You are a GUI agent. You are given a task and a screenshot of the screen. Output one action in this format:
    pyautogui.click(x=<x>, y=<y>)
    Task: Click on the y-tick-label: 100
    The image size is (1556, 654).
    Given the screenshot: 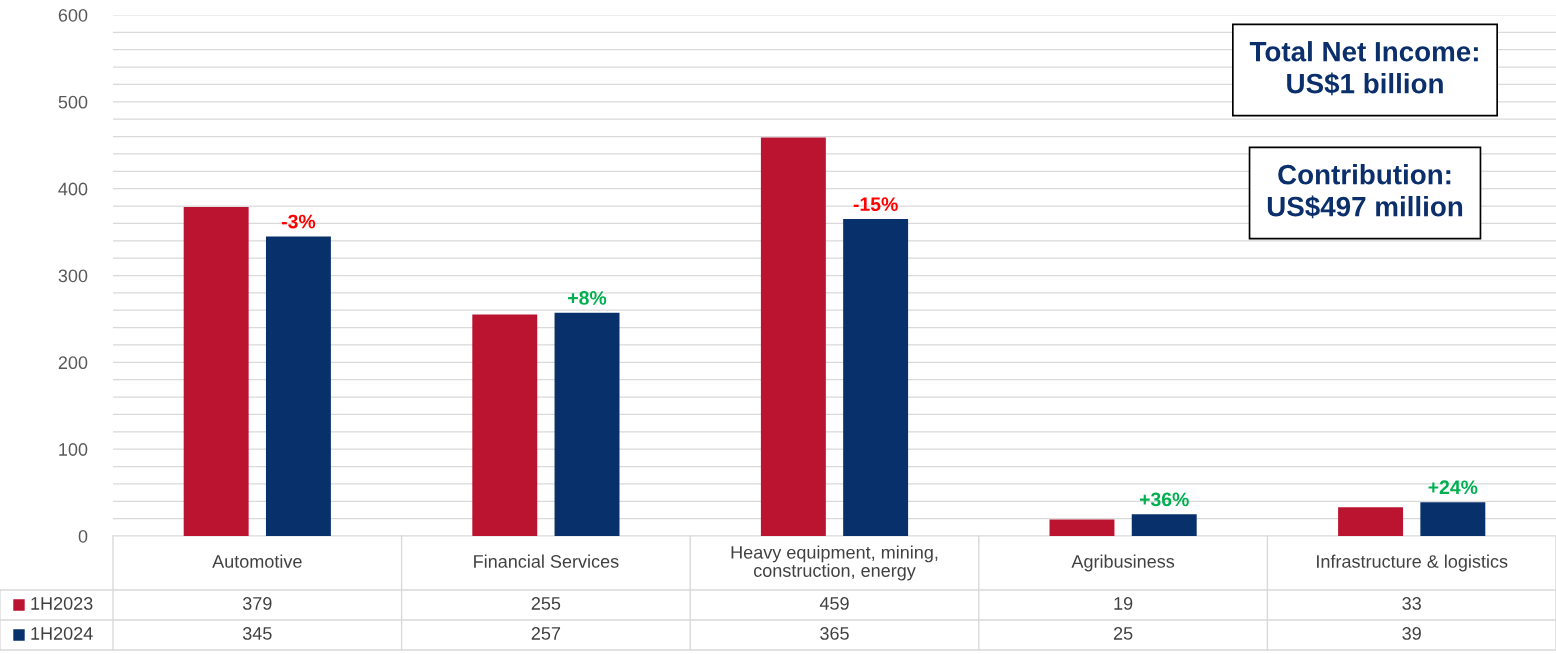 What is the action you would take?
    pyautogui.click(x=73, y=449)
    